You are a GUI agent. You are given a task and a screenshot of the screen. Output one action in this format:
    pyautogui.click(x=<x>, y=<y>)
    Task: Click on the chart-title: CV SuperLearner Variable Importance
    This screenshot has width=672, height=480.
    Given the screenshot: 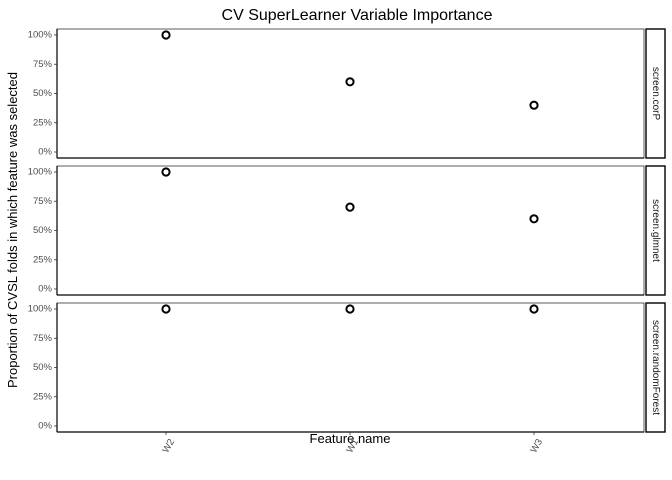 What is the action you would take?
    pyautogui.click(x=357, y=15)
    